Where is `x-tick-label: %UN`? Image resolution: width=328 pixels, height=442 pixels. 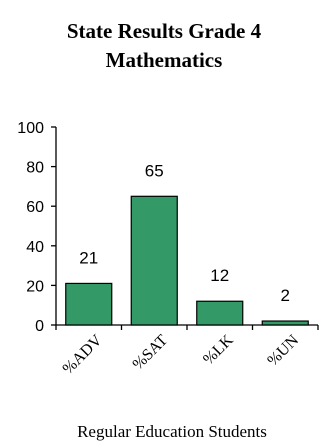 x-tick-label: %UN is located at coordinates (283, 350).